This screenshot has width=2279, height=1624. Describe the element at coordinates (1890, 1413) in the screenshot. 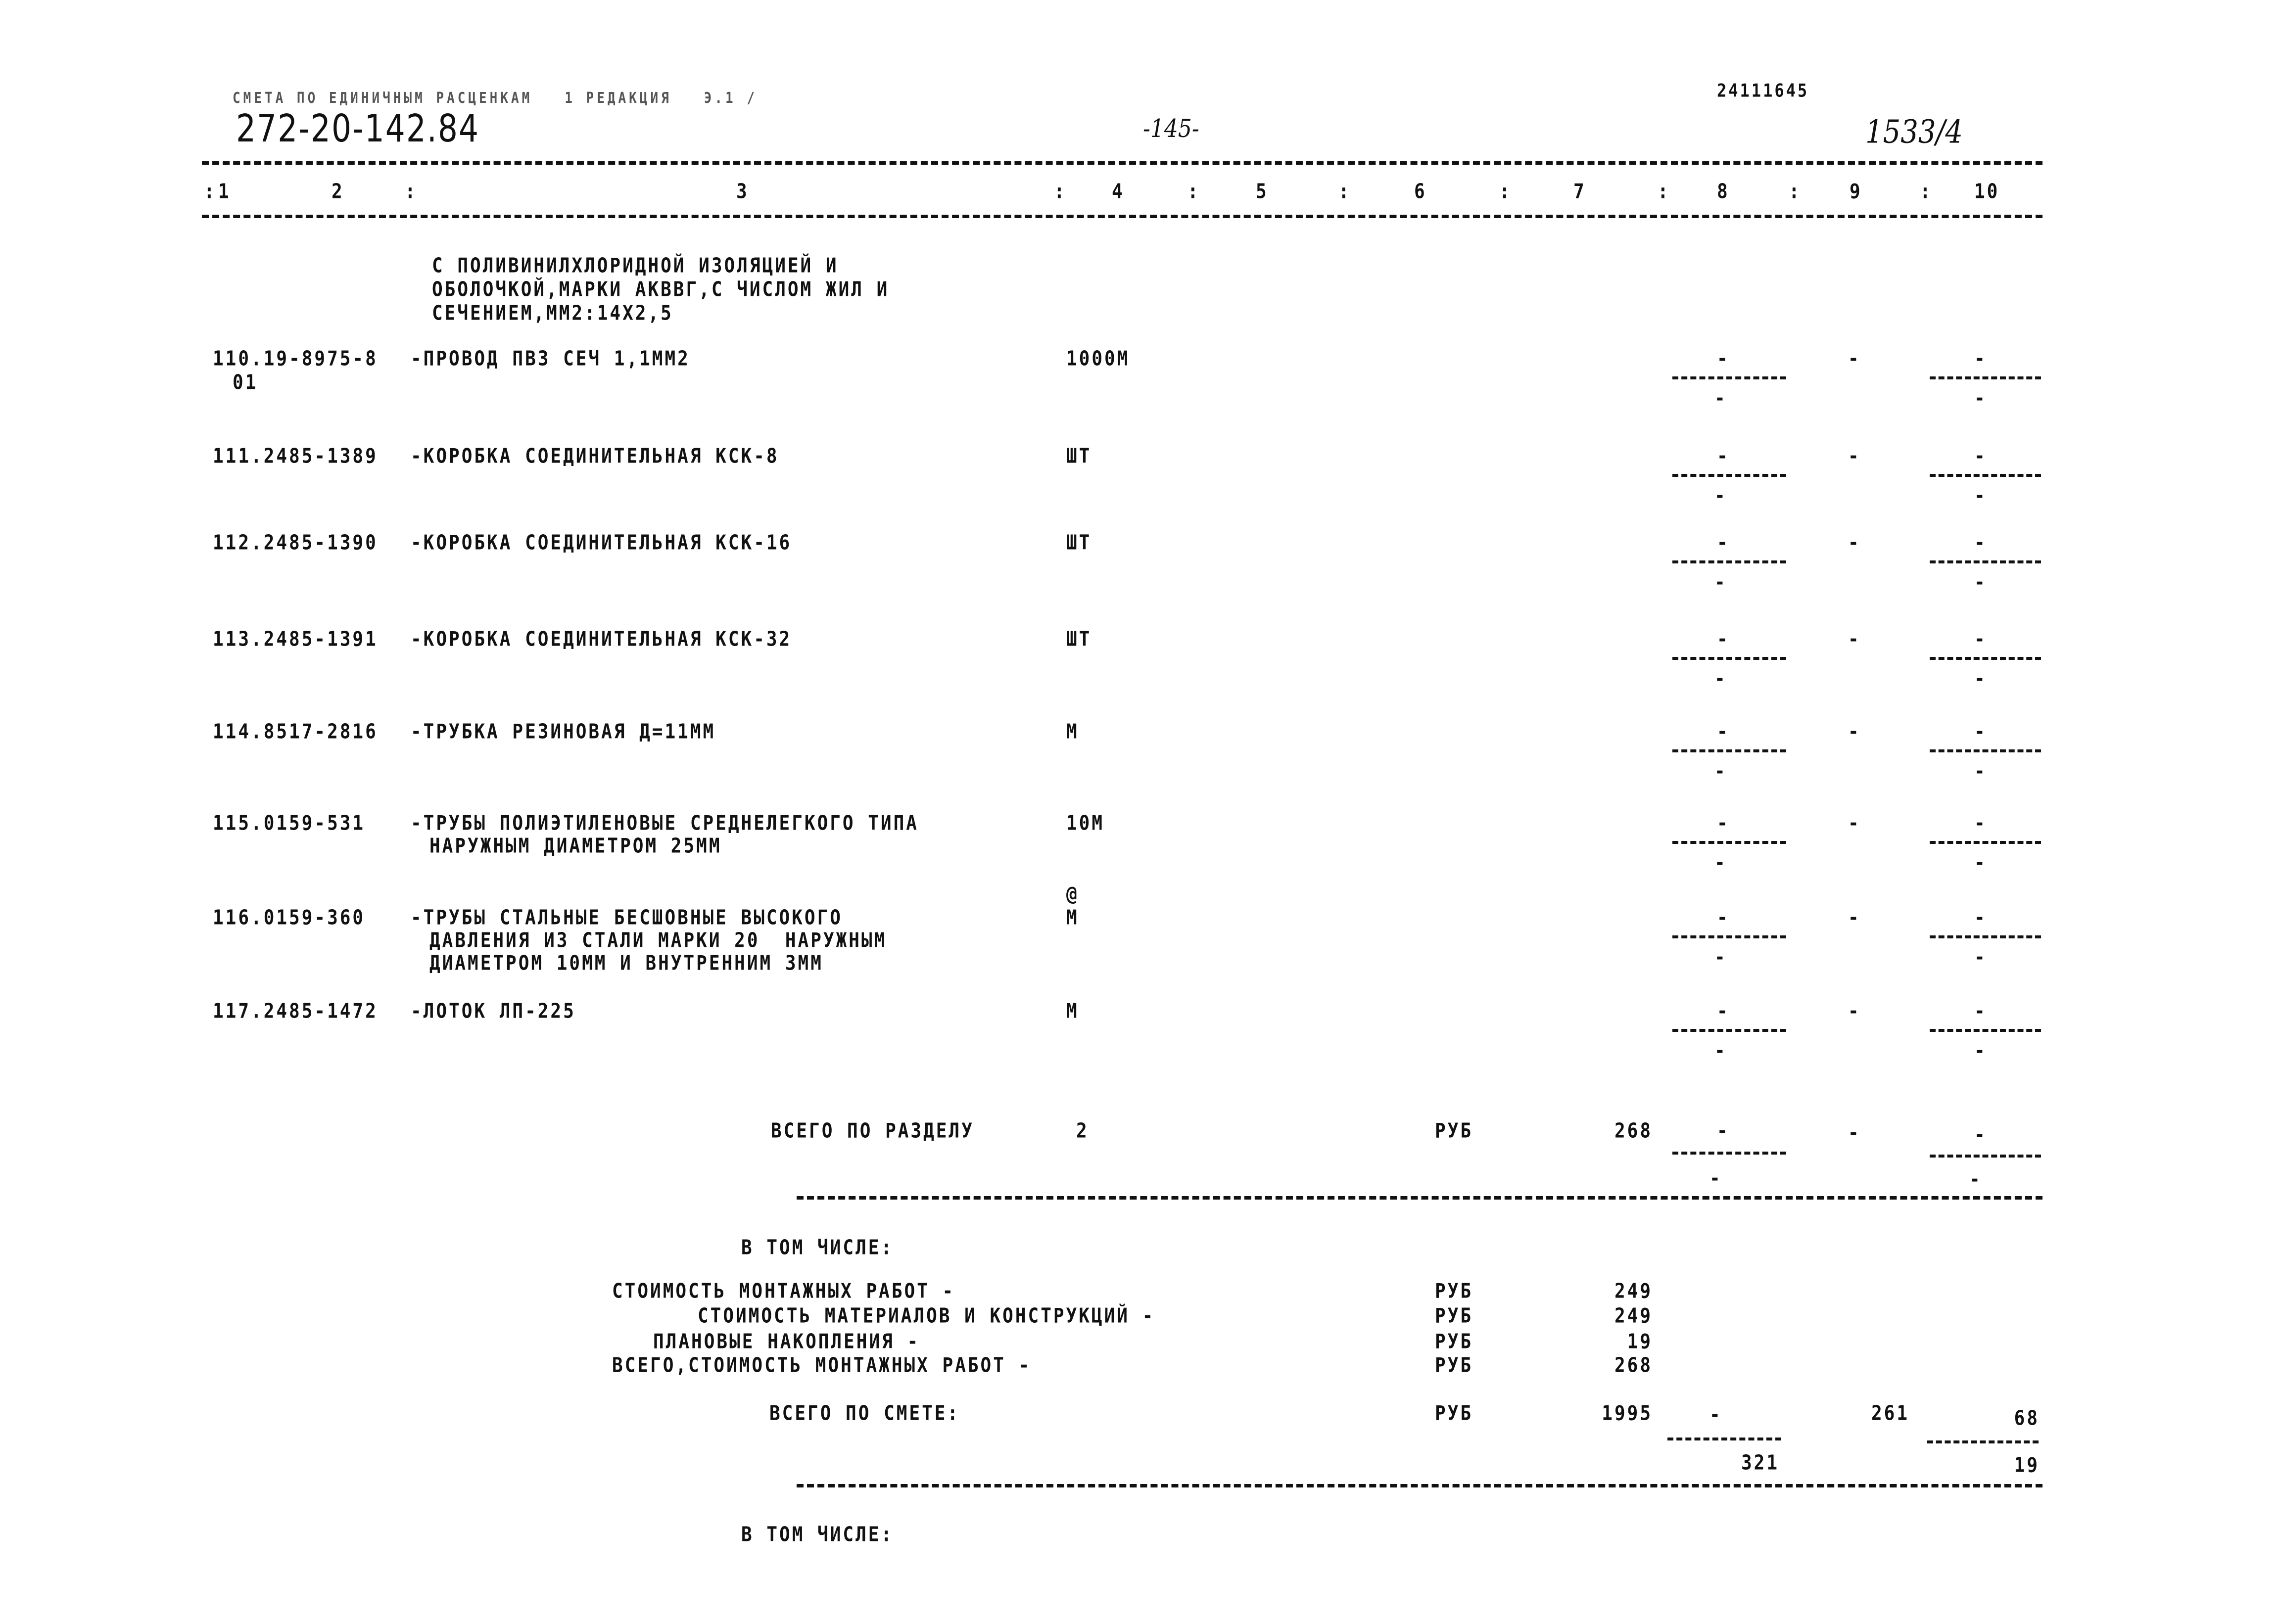

I see `estimate-total-col9: 261` at that location.